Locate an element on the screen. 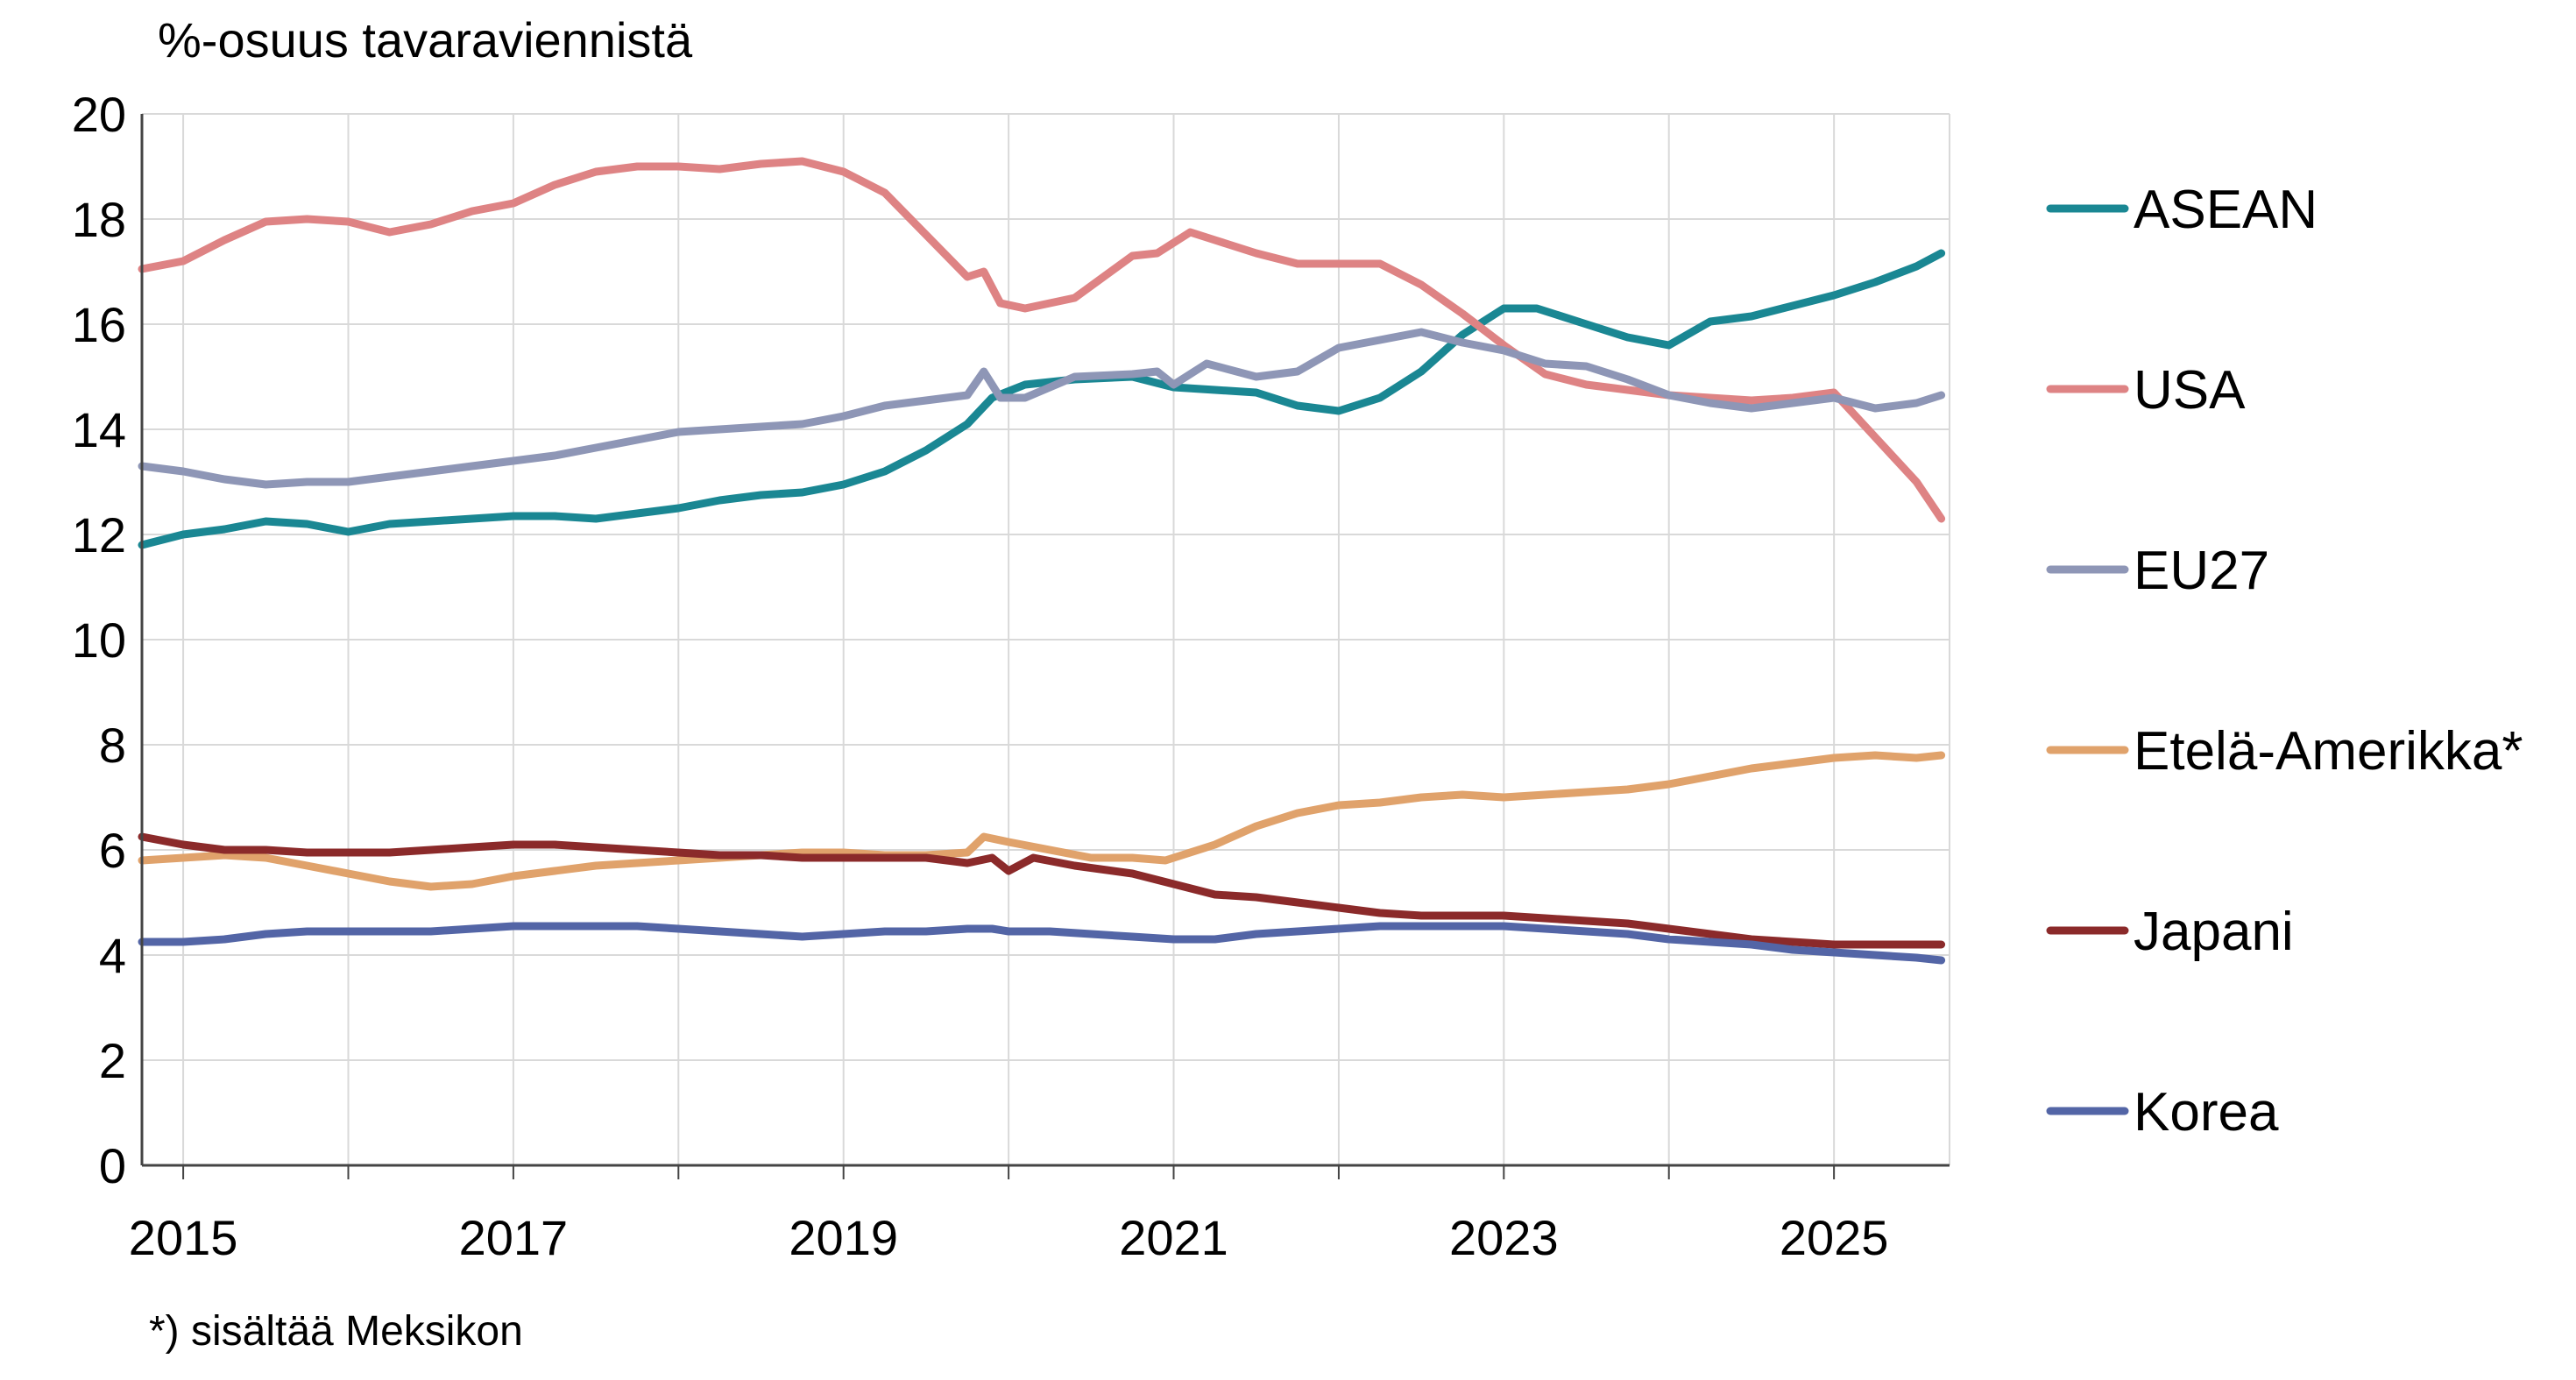 The height and width of the screenshot is (1380, 2576). x-tick-labels: 2015 2017 2019 2021 2023 2025 is located at coordinates (1009, 1237).